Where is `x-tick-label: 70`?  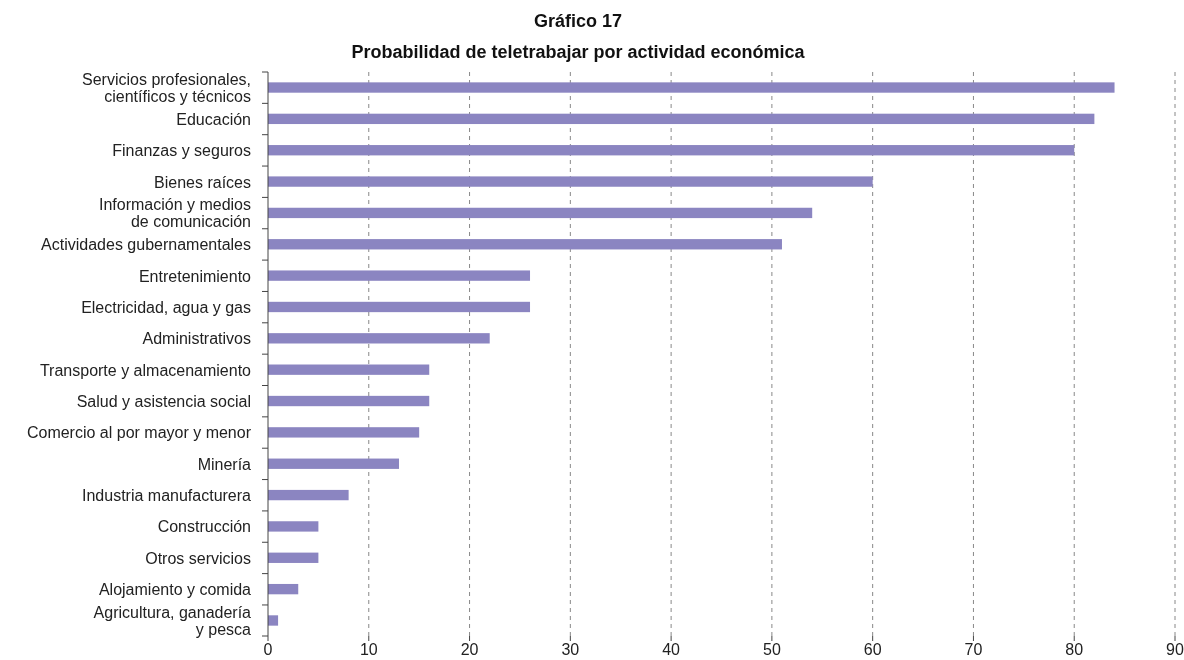
x-tick-label: 70 is located at coordinates (973, 649).